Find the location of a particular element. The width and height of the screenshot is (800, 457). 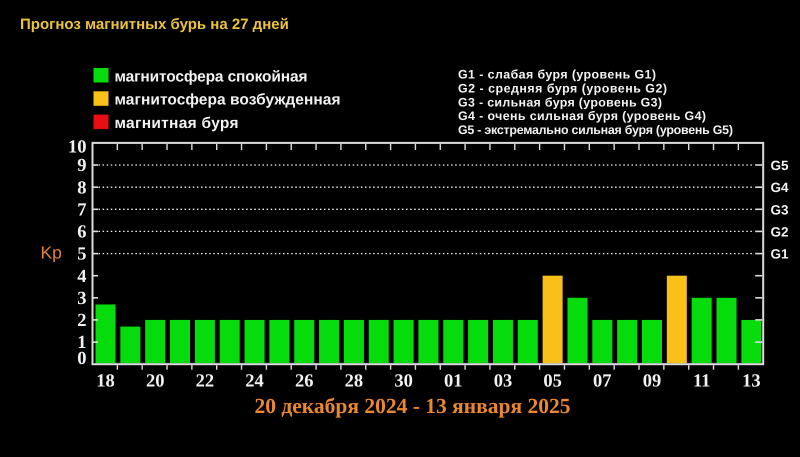

svg-text: магнитная буря is located at coordinates (177, 123).